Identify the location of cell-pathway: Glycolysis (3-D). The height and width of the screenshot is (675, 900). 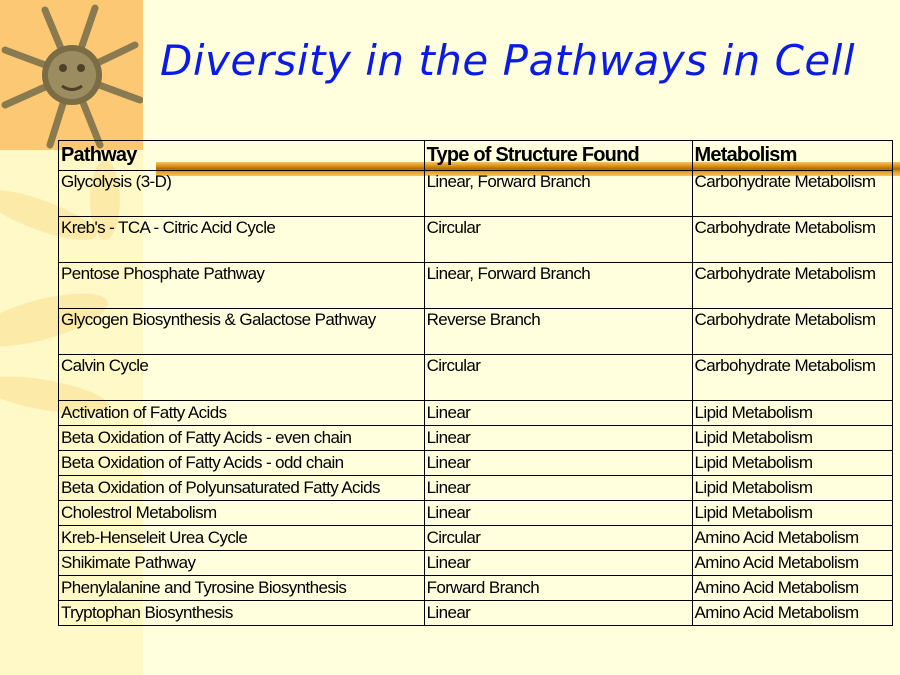
(241, 193).